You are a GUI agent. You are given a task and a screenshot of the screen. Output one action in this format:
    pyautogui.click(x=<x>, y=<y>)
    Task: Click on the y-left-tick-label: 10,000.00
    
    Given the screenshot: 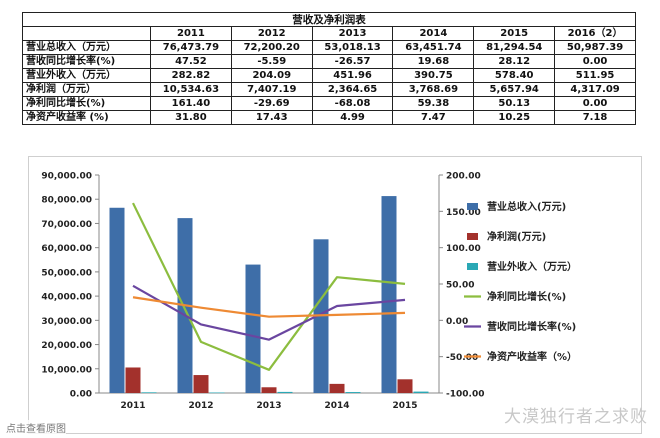 What is the action you would take?
    pyautogui.click(x=66, y=370)
    